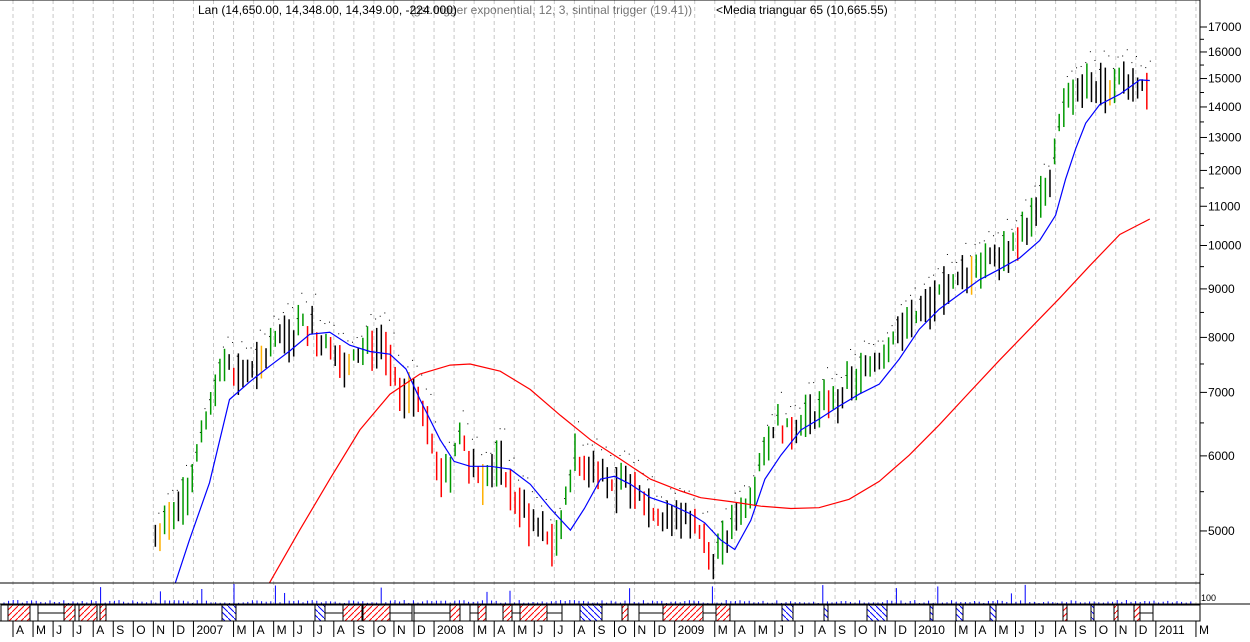 This screenshot has height=642, width=1250. Describe the element at coordinates (140, 630) in the screenshot. I see `x-tick-label: O` at that location.